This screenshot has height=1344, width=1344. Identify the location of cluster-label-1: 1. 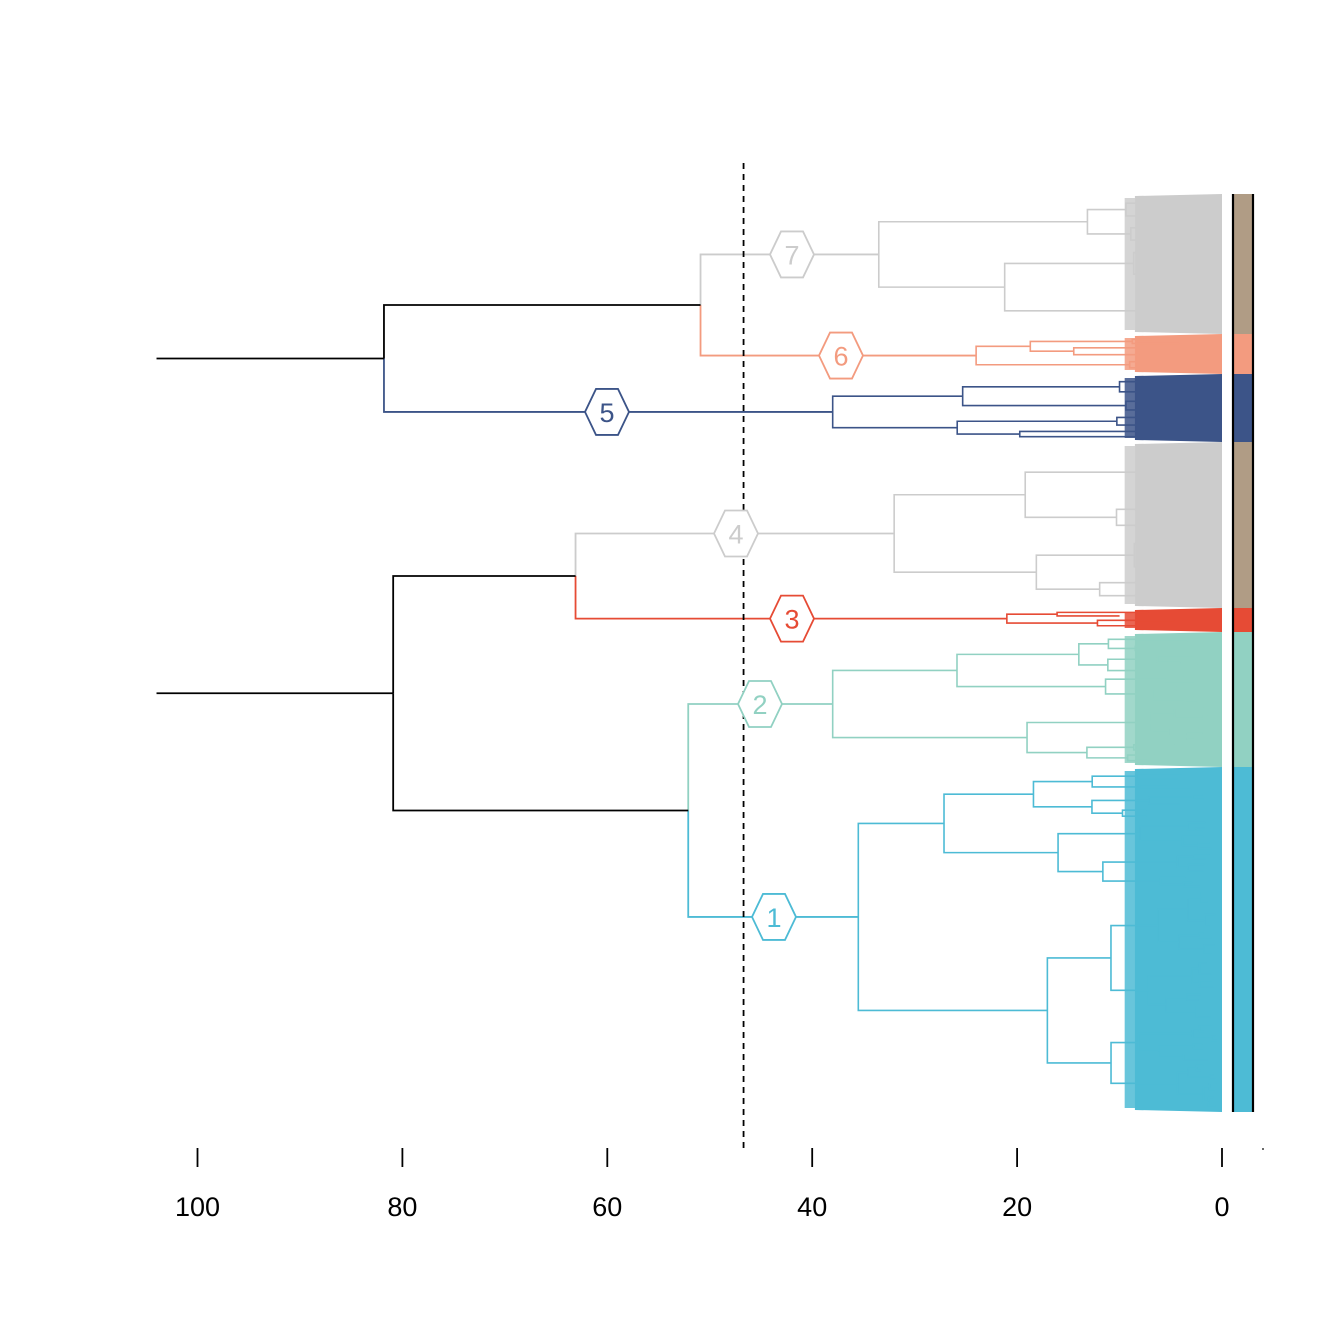
(773, 918).